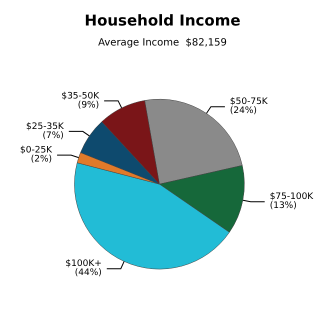  Describe the element at coordinates (83, 264) in the screenshot. I see `slice-label: $100K+` at that location.